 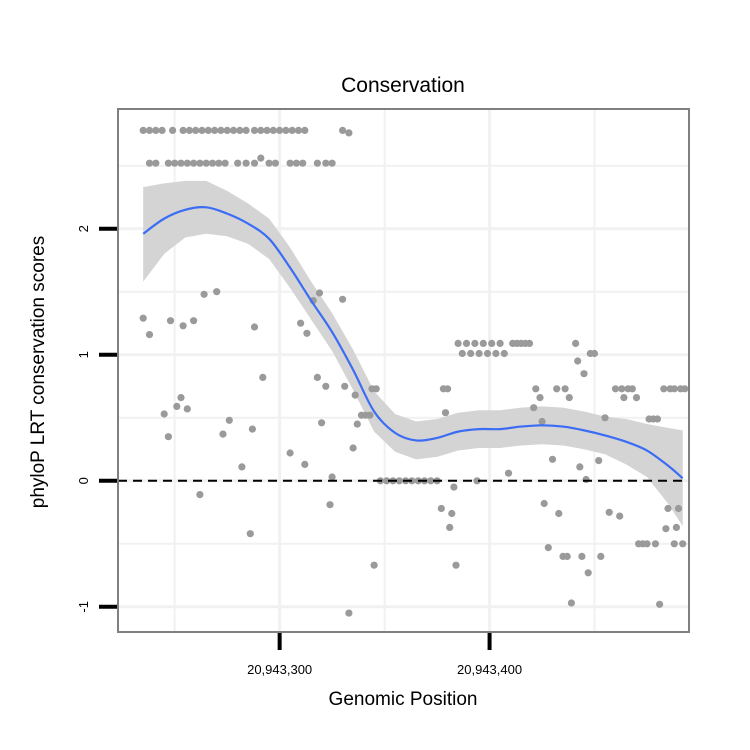 What do you see at coordinates (83, 607) in the screenshot?
I see `y-tick-label: -1` at bounding box center [83, 607].